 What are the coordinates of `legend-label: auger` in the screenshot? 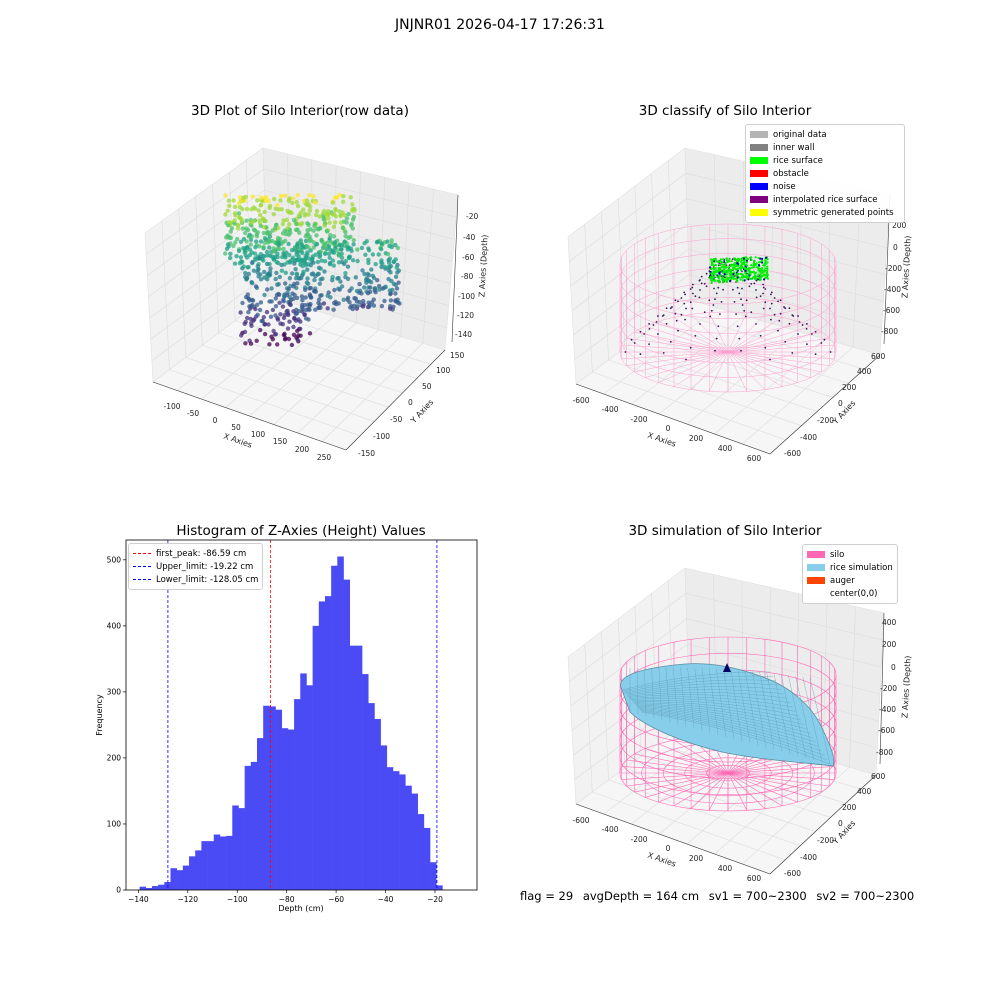 It's located at (842, 580).